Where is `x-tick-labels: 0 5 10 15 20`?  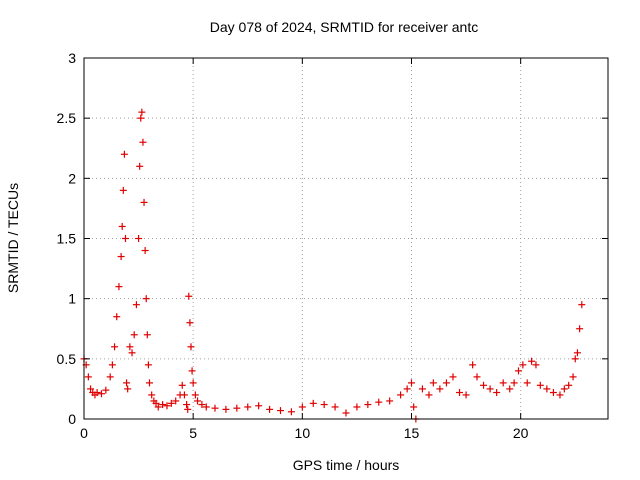 x-tick-labels: 0 5 10 15 20 is located at coordinates (304, 433).